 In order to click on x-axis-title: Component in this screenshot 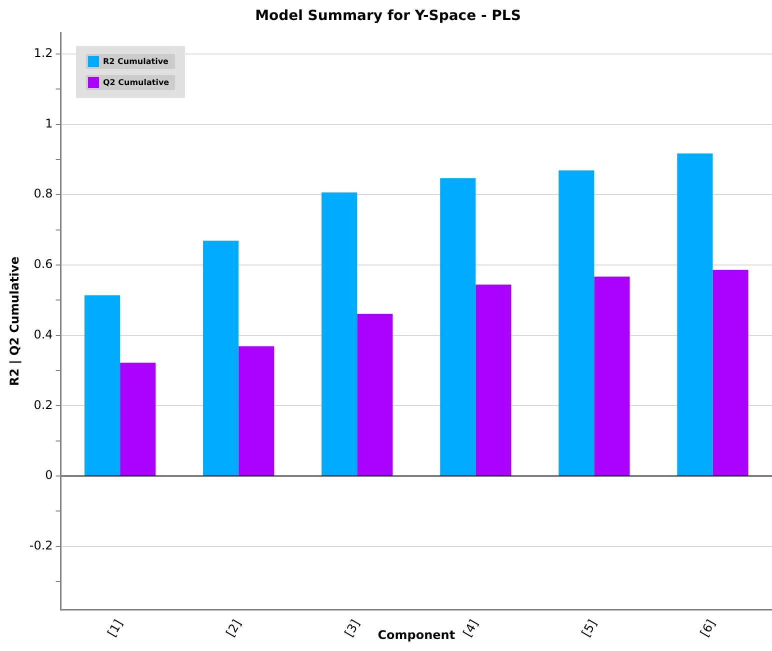, I will do `click(417, 635)`.